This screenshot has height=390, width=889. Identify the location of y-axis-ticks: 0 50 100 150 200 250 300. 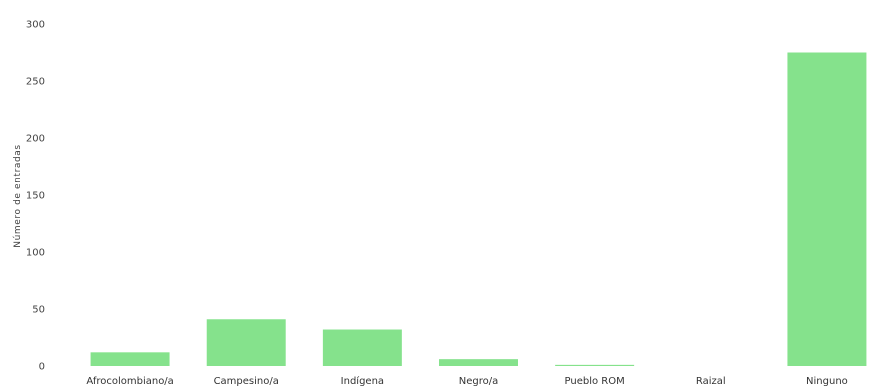
(35, 196).